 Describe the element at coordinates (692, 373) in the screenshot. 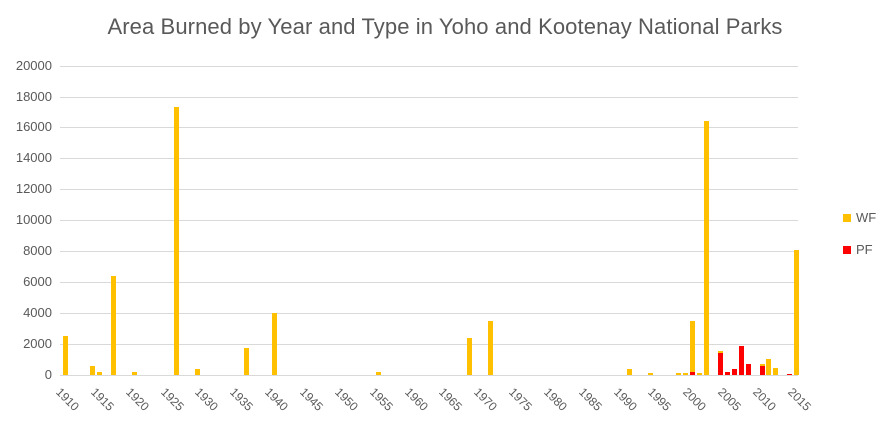

I see `bar-pf-2000` at that location.